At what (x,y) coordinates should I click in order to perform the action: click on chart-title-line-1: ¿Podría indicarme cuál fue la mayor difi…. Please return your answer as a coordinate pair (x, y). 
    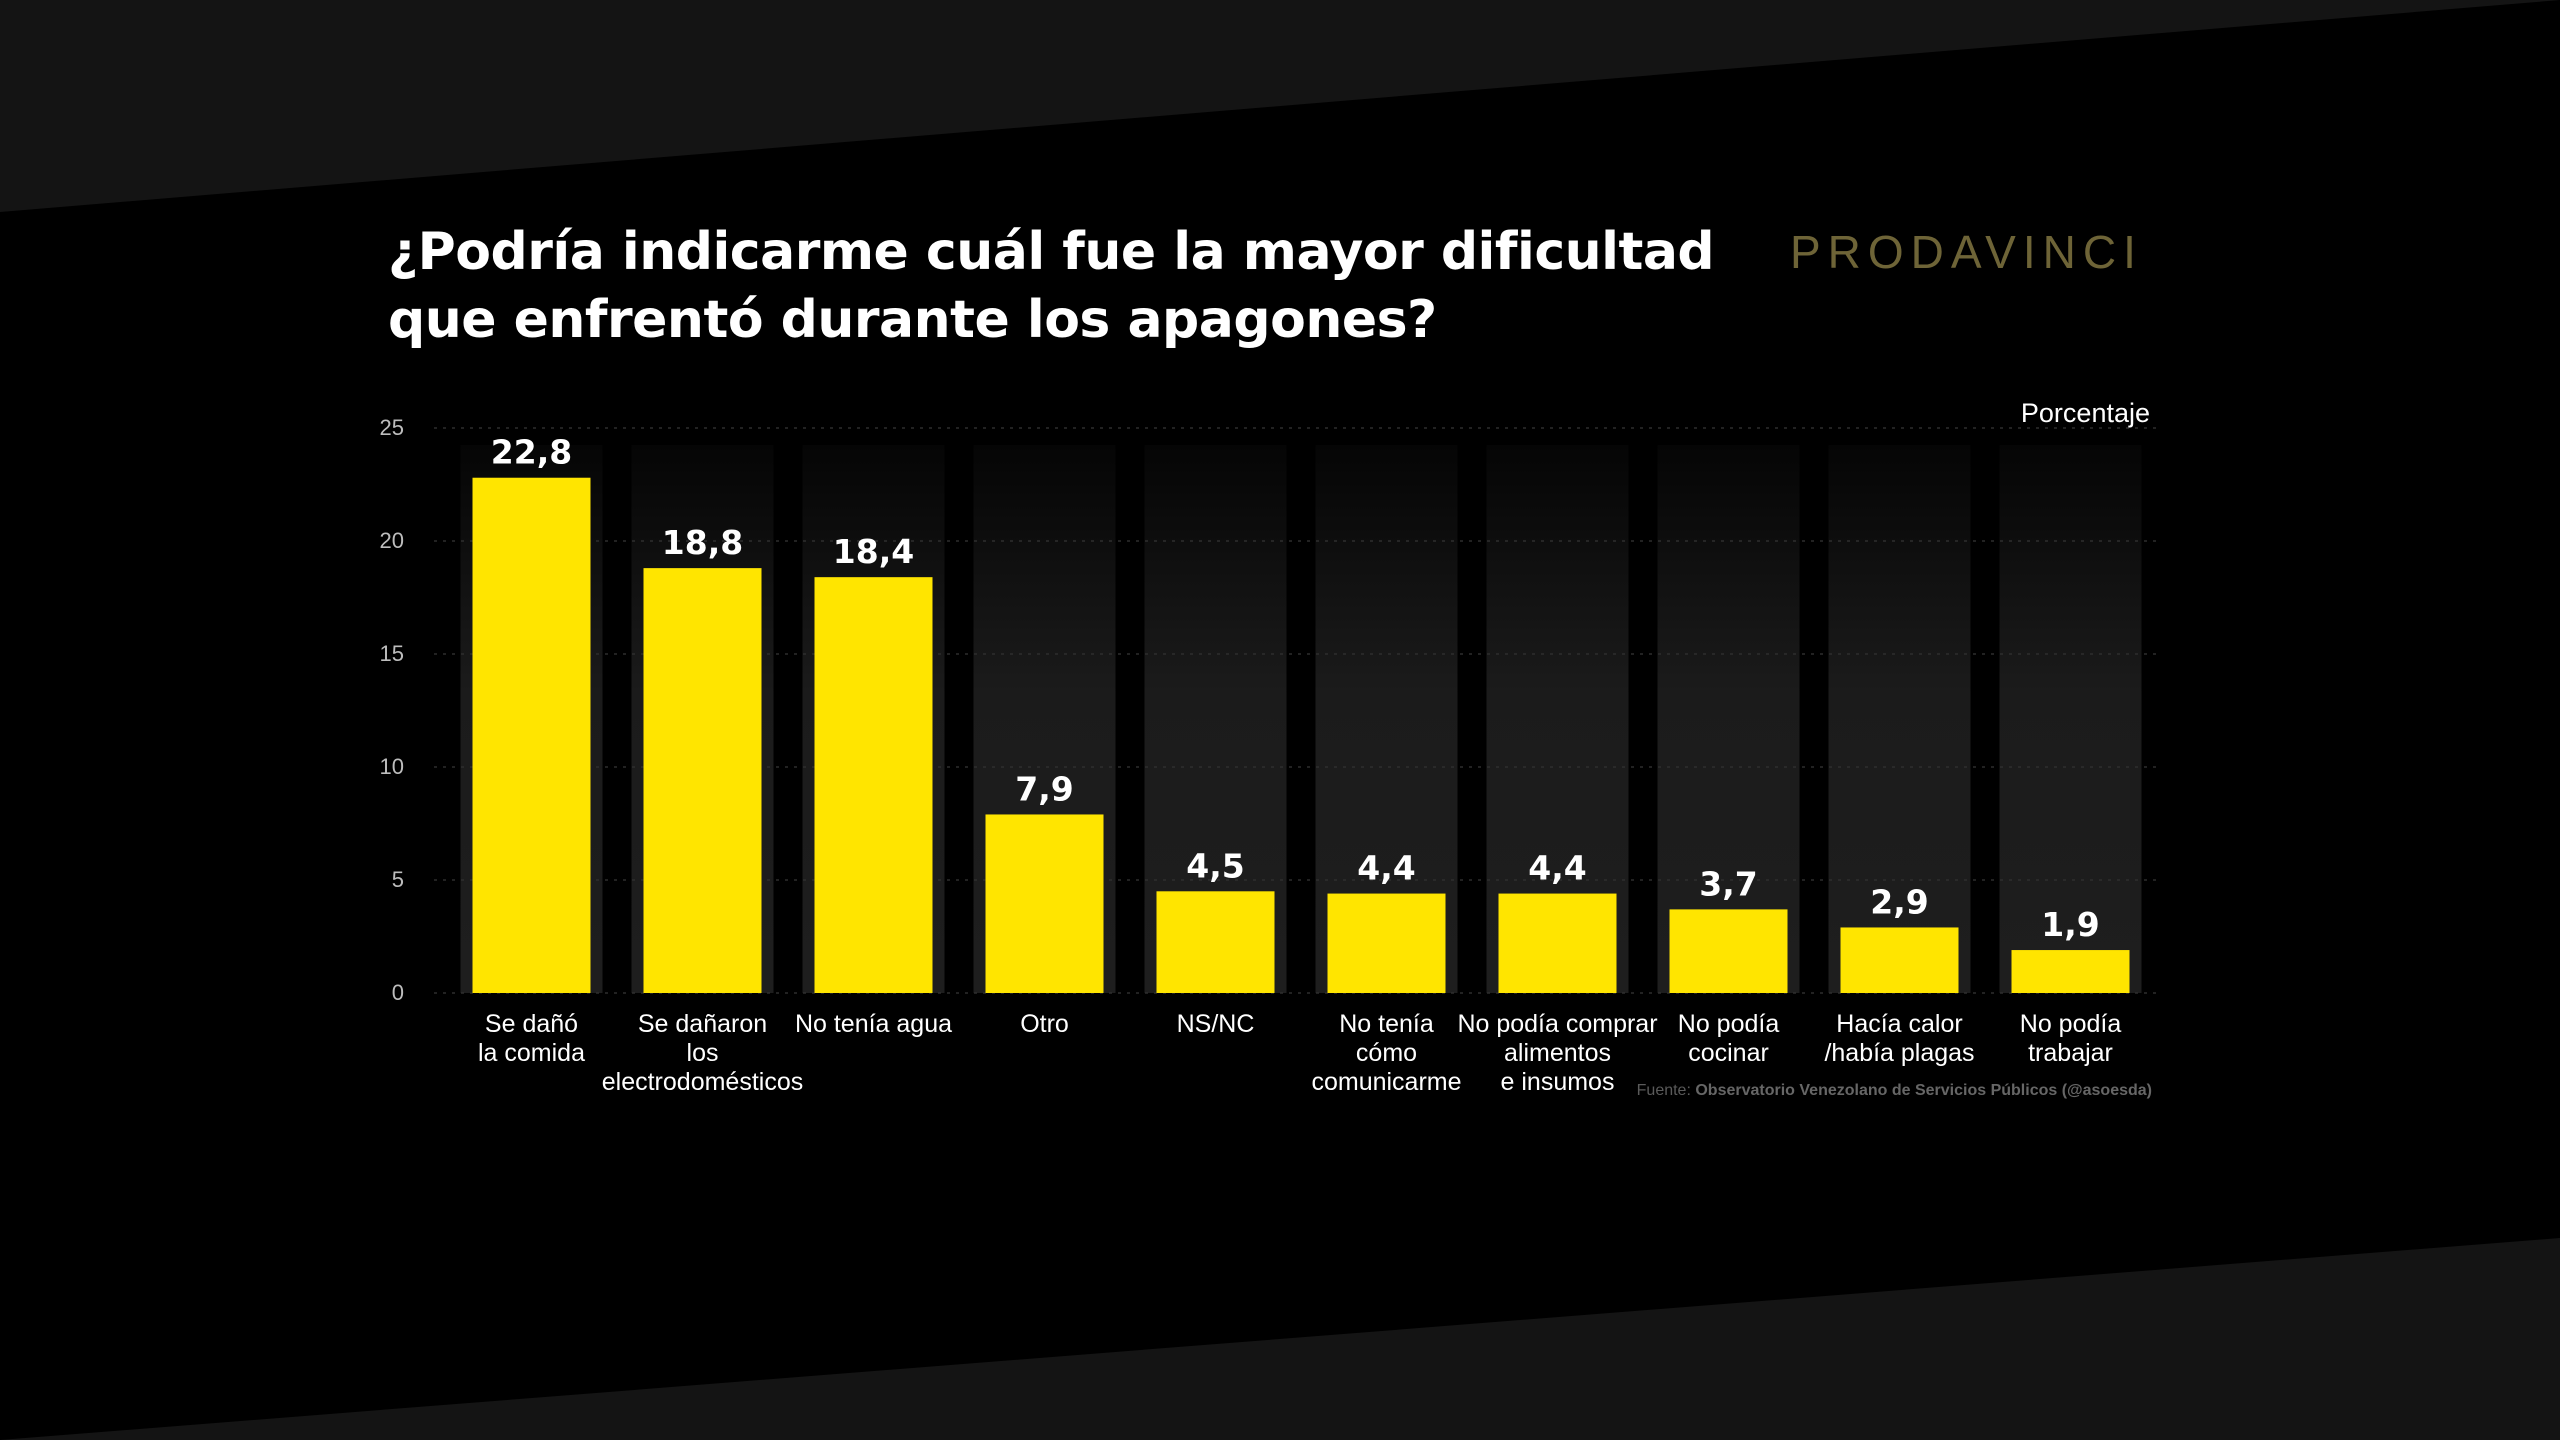
    Looking at the image, I should click on (1051, 252).